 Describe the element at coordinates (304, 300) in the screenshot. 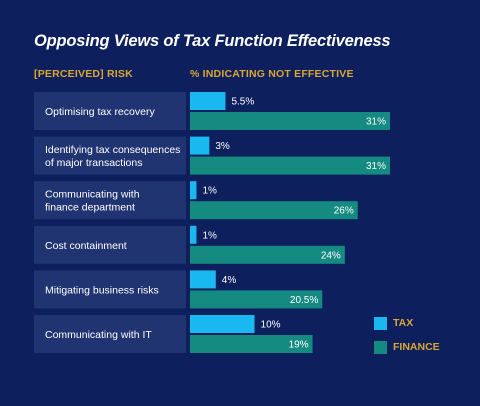

I see `finance-value-label: 20.5%` at that location.